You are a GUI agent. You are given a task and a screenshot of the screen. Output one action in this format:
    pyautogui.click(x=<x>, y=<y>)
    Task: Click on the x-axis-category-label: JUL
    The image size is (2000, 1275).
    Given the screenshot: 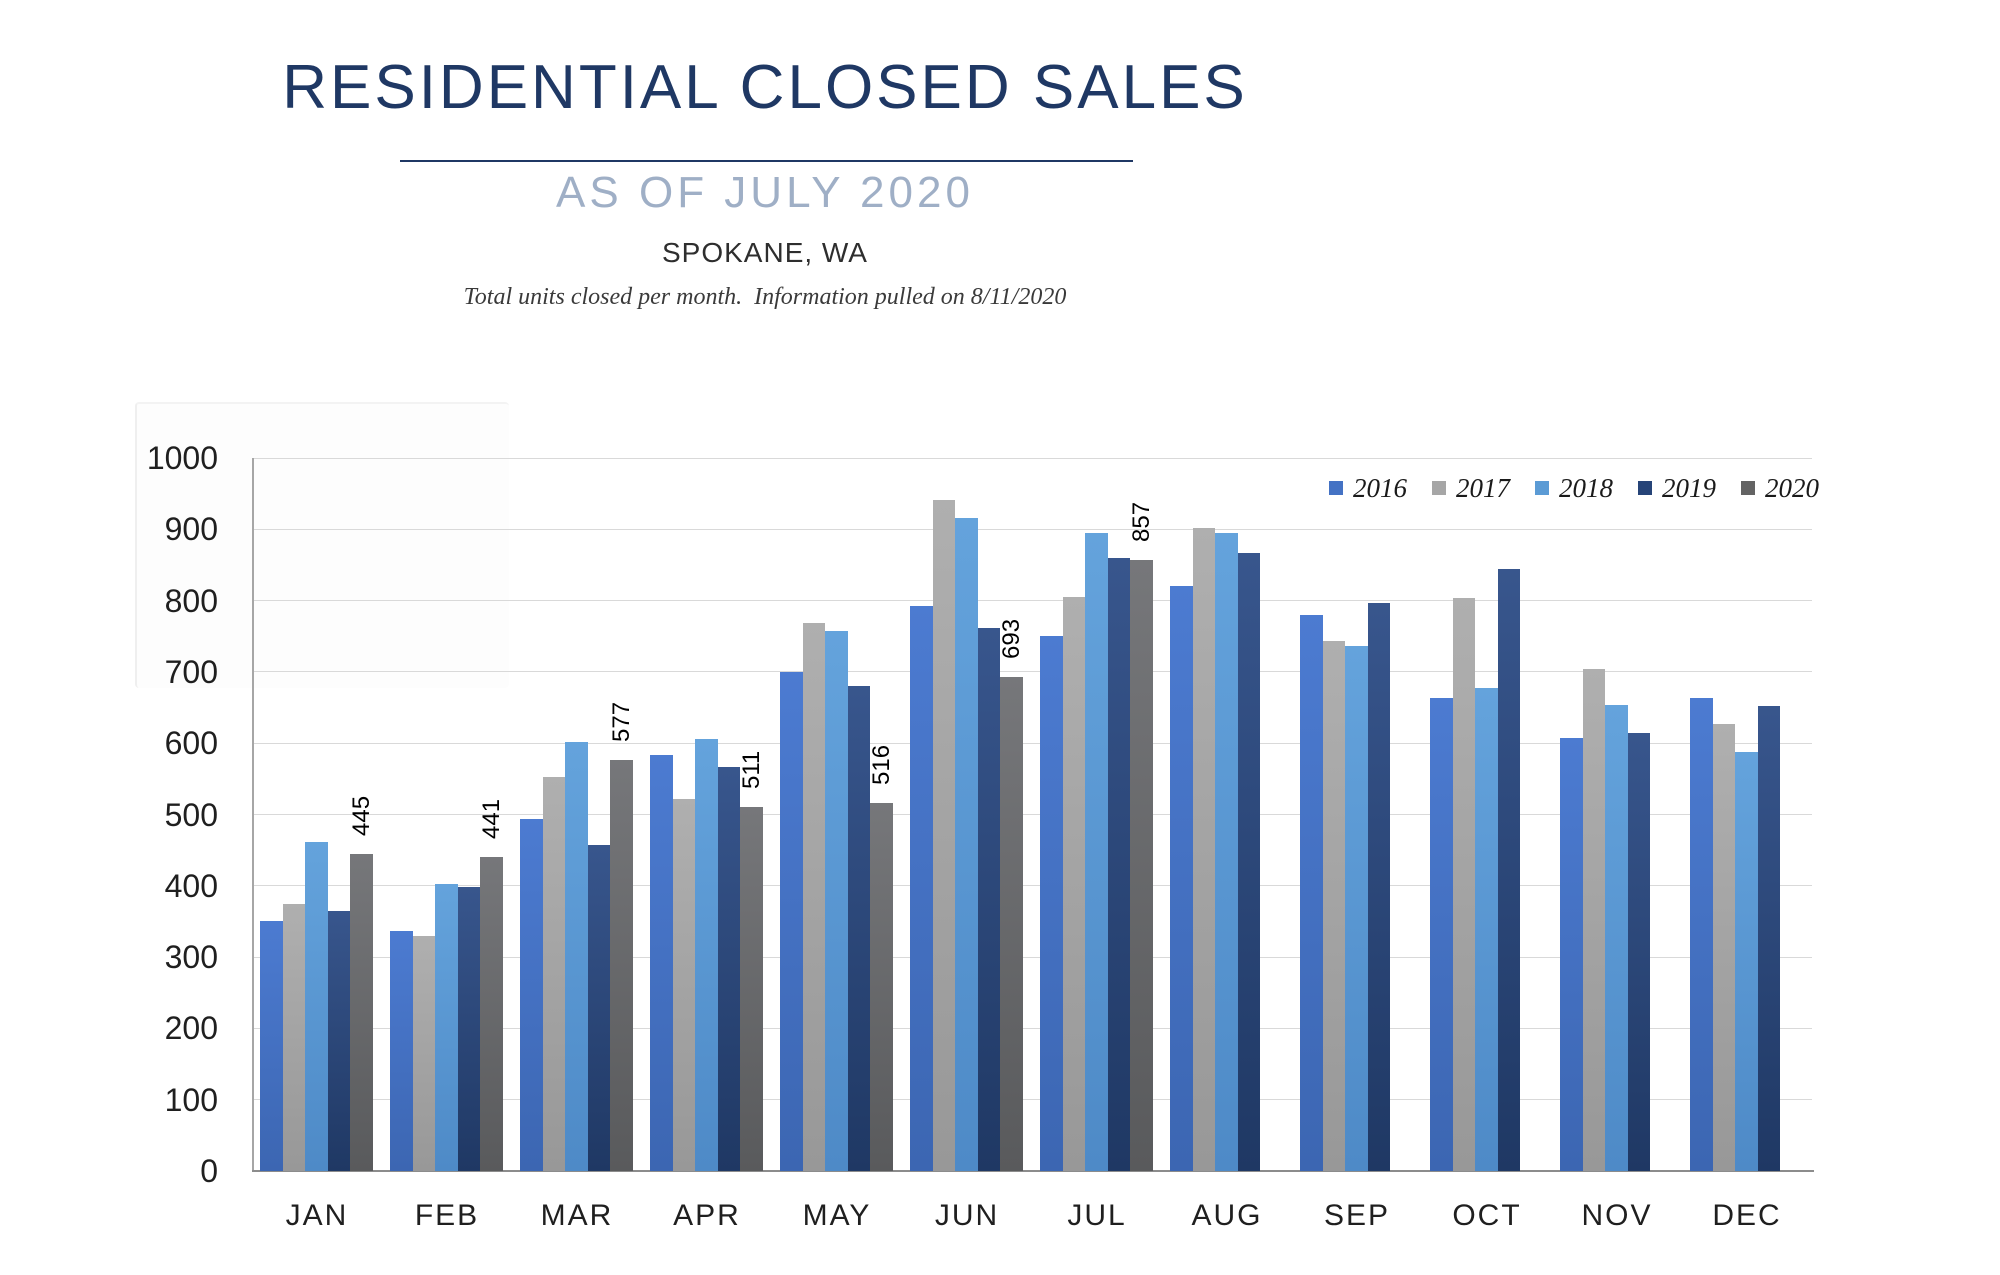 What is the action you would take?
    pyautogui.click(x=1097, y=1215)
    